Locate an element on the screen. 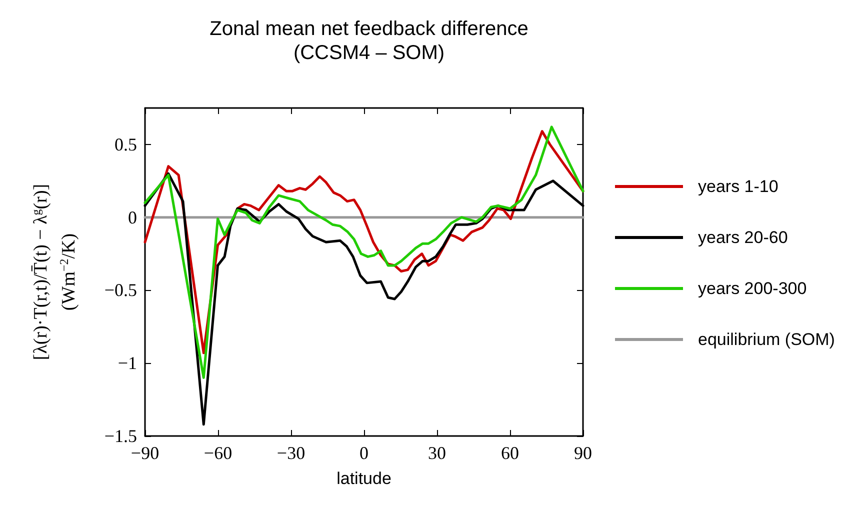  legend-label: years 200-300 is located at coordinates (752, 288).